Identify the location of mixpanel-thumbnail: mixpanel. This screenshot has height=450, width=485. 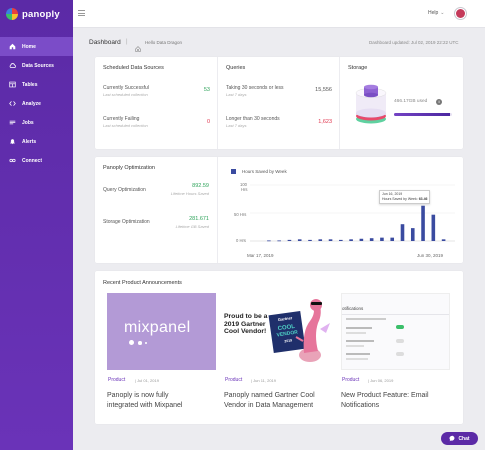
(161, 331).